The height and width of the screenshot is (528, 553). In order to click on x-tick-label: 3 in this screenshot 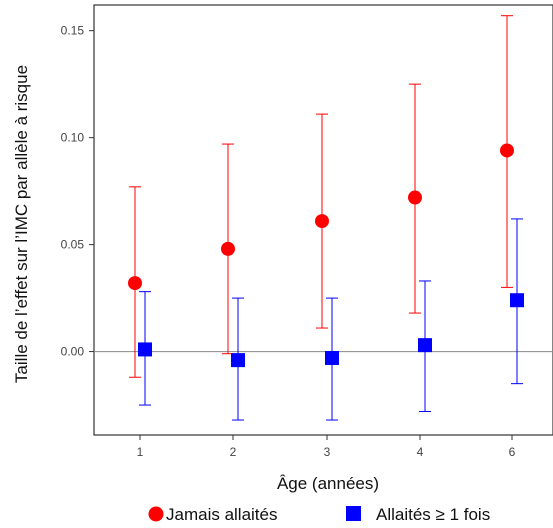, I will do `click(327, 452)`.